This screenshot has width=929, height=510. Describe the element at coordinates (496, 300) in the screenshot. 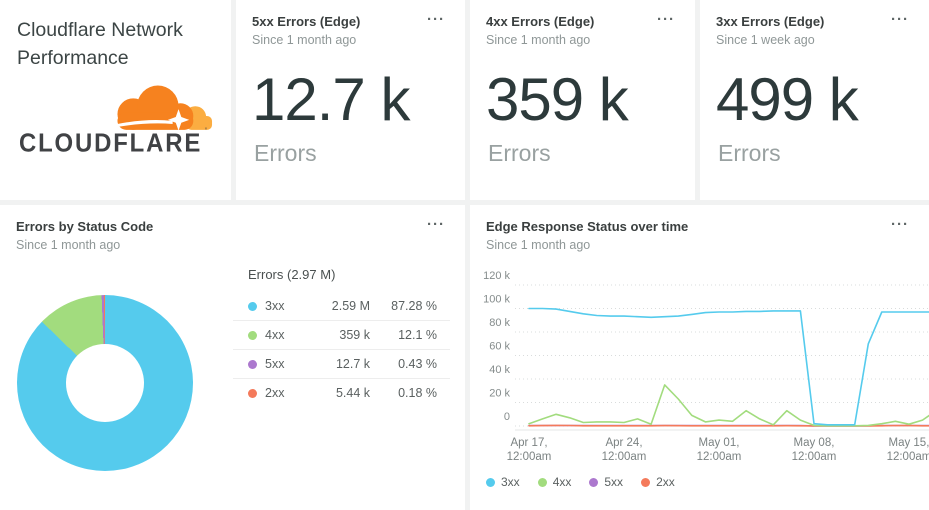

I see `y-axis-label: 100 k` at that location.